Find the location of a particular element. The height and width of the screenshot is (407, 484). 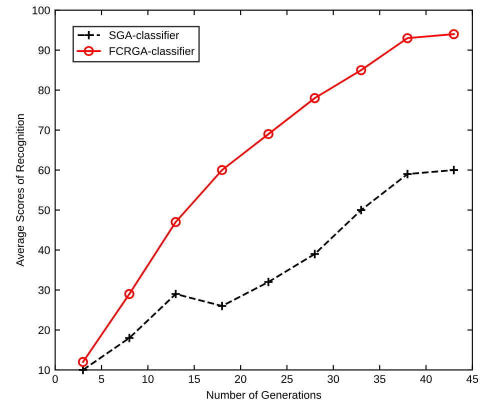

y-tick-label: 20 is located at coordinates (44, 330).